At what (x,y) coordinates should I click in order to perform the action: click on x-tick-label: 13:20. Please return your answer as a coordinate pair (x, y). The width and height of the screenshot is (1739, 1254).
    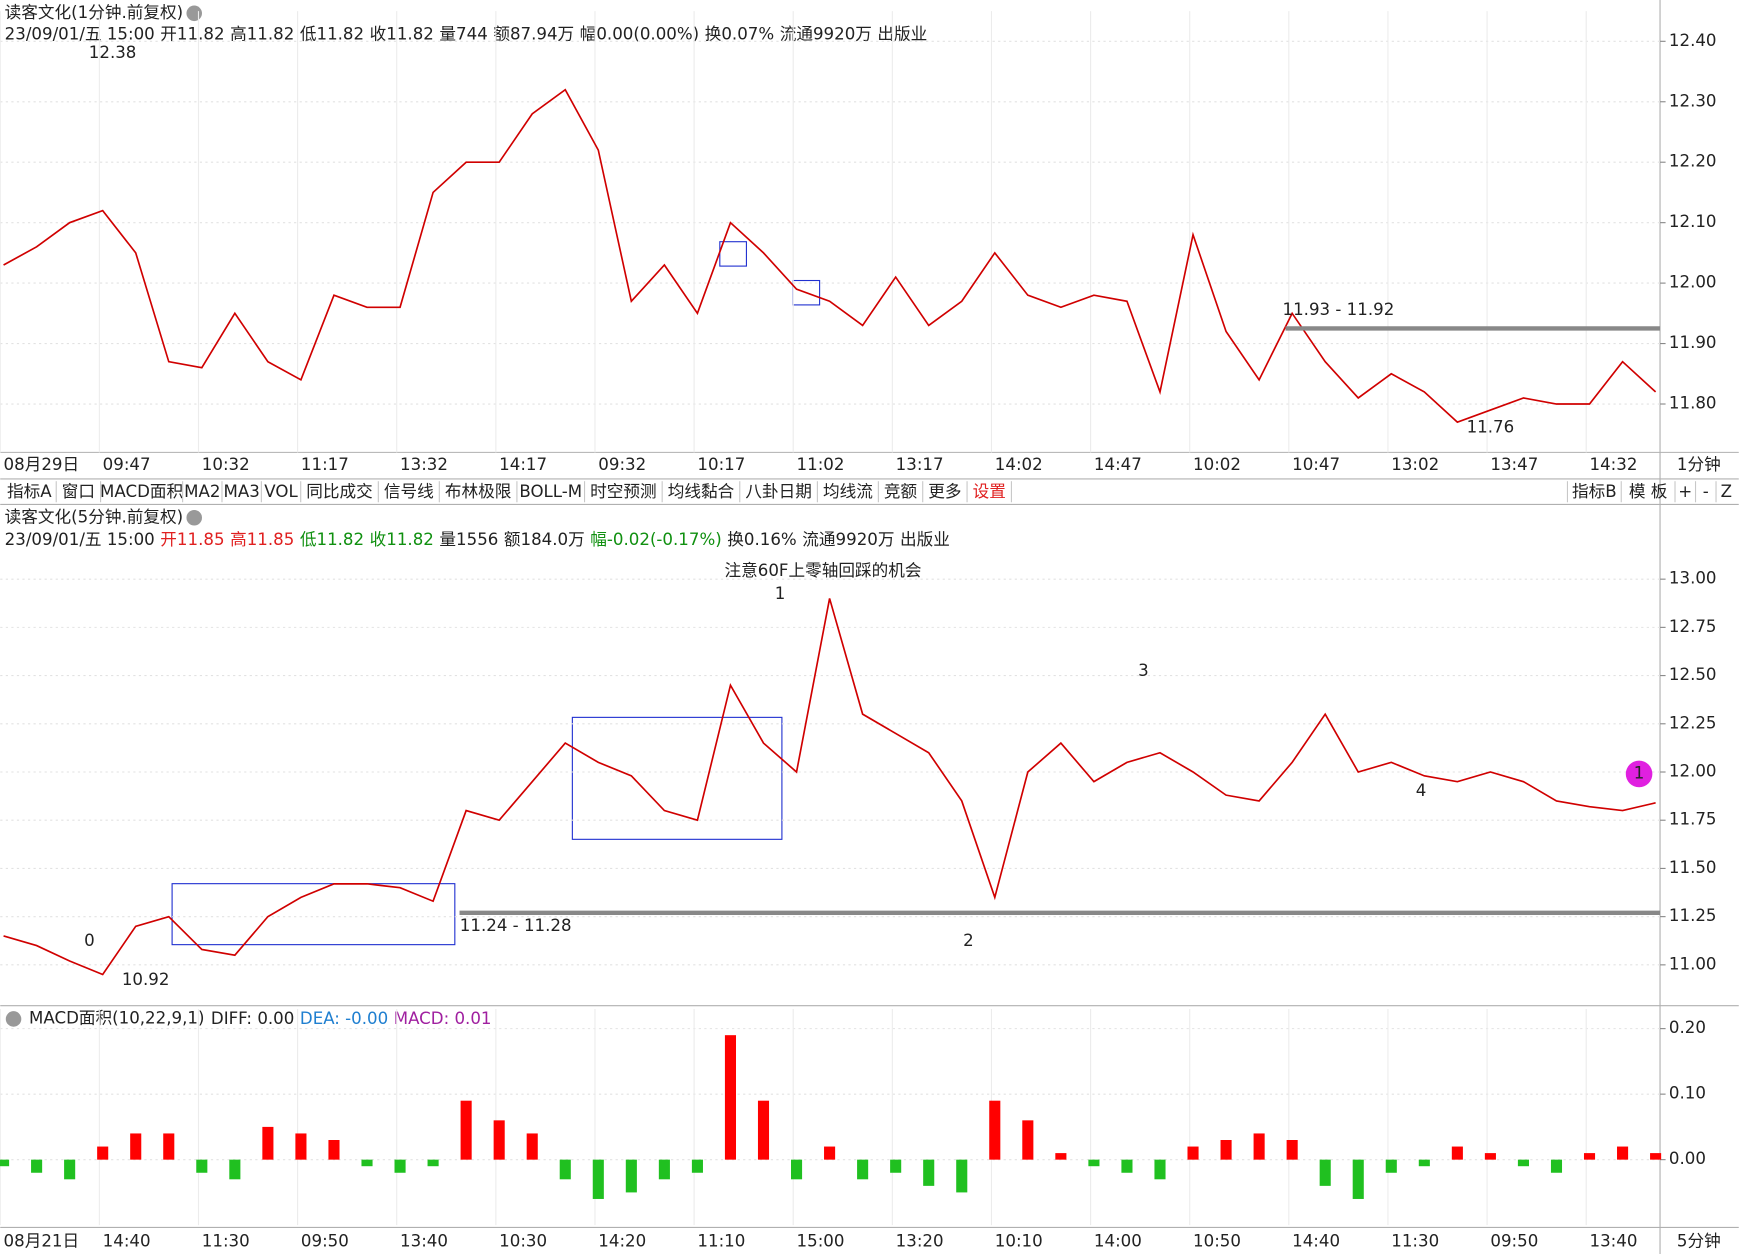
    Looking at the image, I should click on (920, 1240).